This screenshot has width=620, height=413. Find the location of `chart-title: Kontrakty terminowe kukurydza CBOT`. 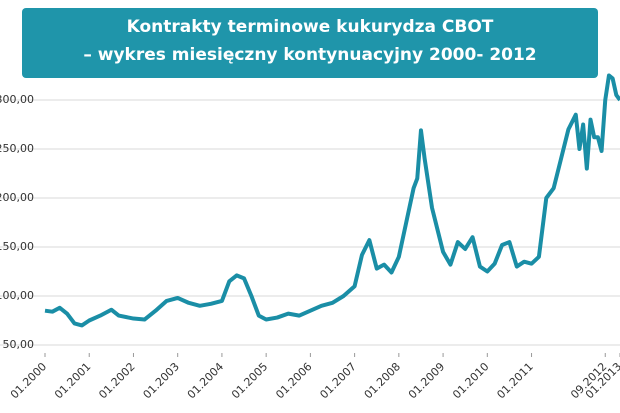

chart-title: Kontrakty terminowe kukurydza CBOT is located at coordinates (310, 27).